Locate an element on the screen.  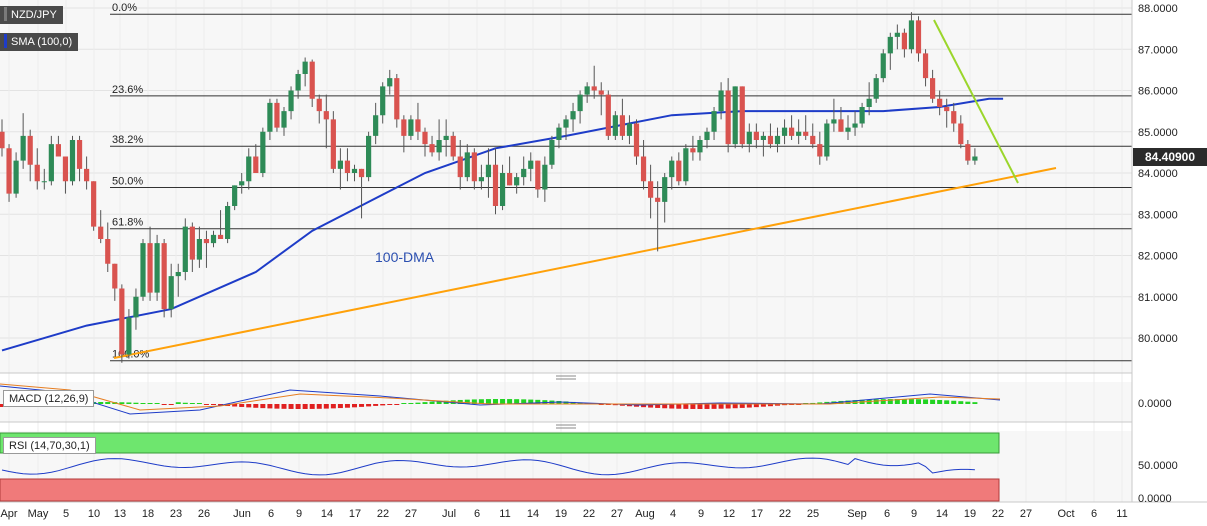
symbol-label: NZD/JPY is located at coordinates (34, 15).